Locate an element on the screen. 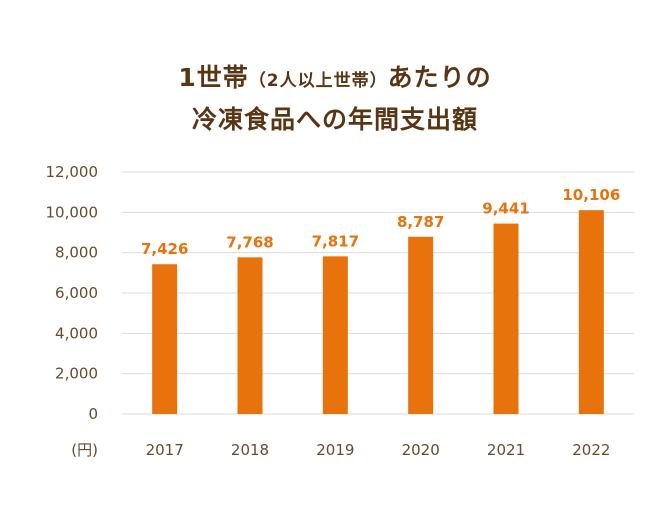 This screenshot has width=670, height=520. y-tick-label: 12,000 is located at coordinates (72, 172).